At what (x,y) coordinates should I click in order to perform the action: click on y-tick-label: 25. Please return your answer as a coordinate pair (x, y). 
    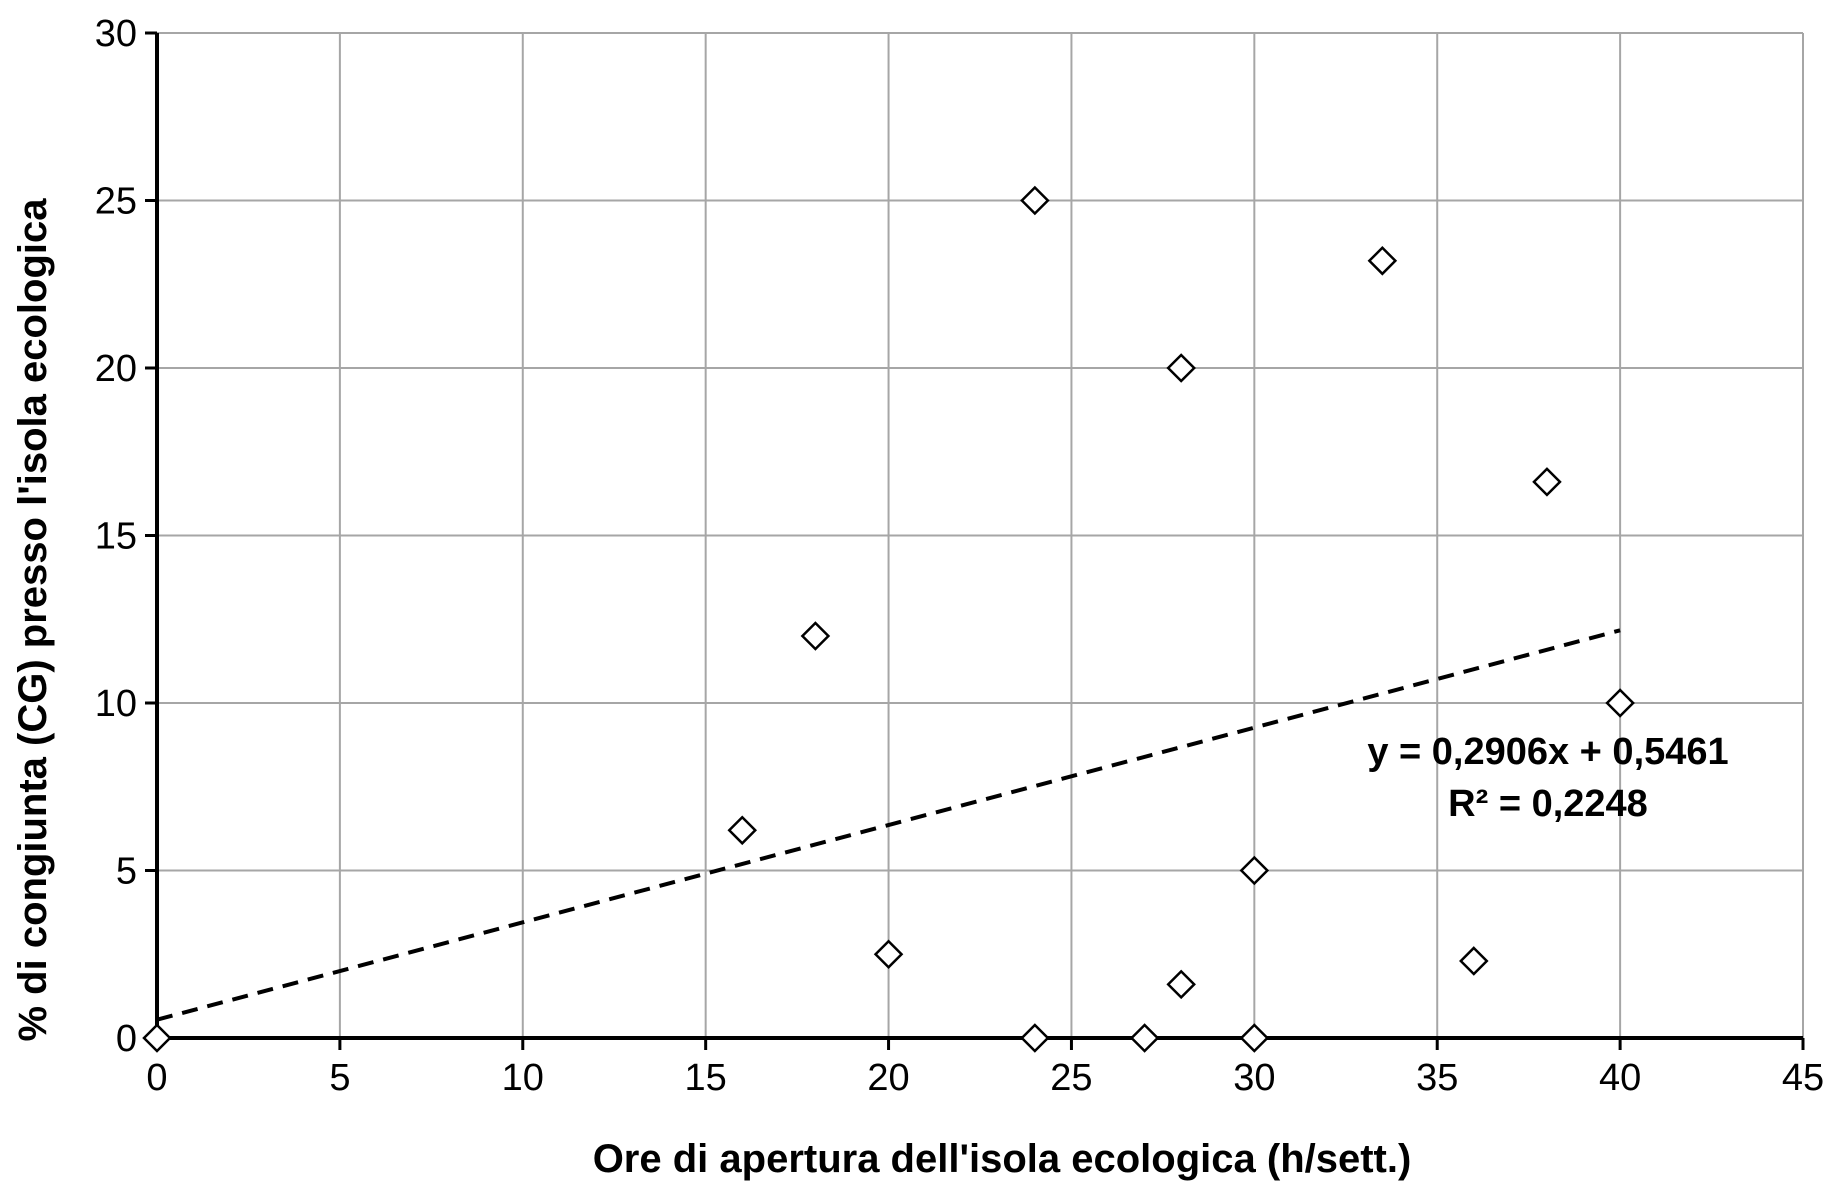
    Looking at the image, I should click on (116, 202).